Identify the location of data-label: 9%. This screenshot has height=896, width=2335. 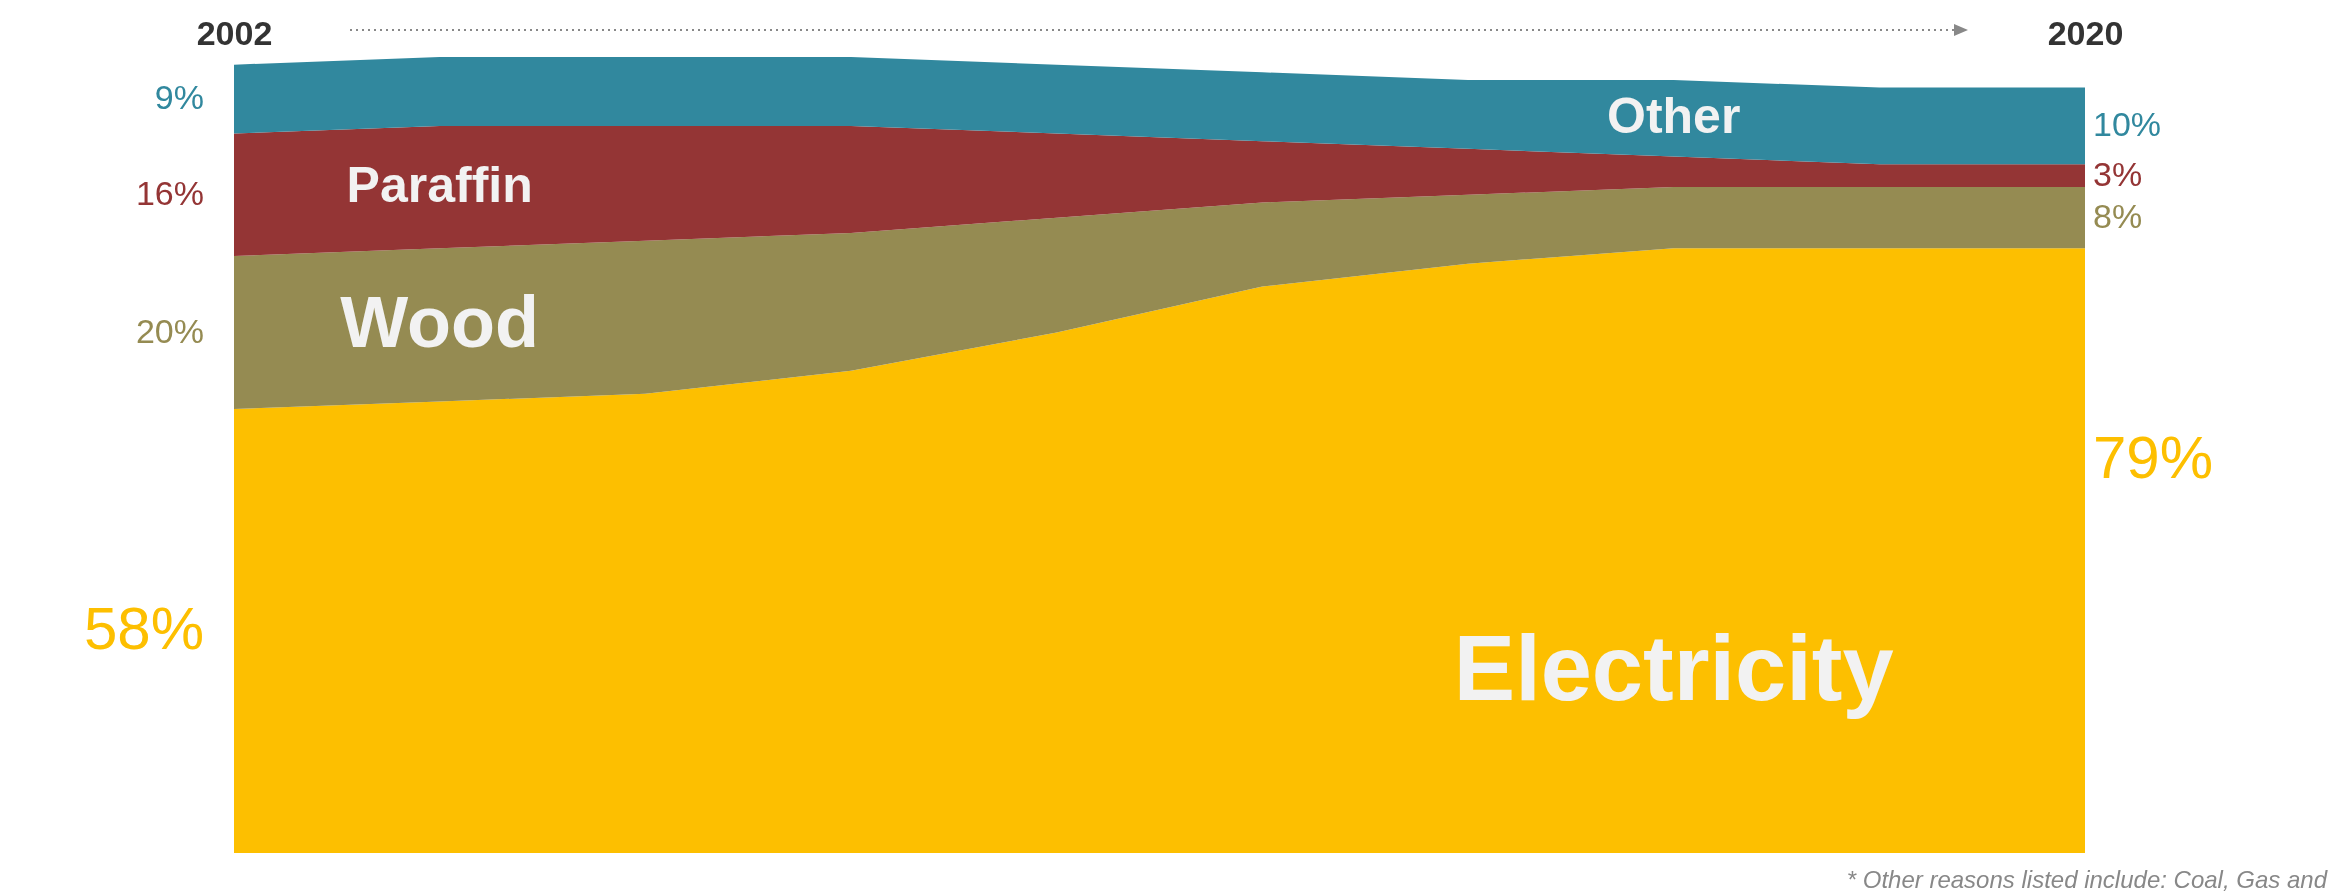
(179, 97).